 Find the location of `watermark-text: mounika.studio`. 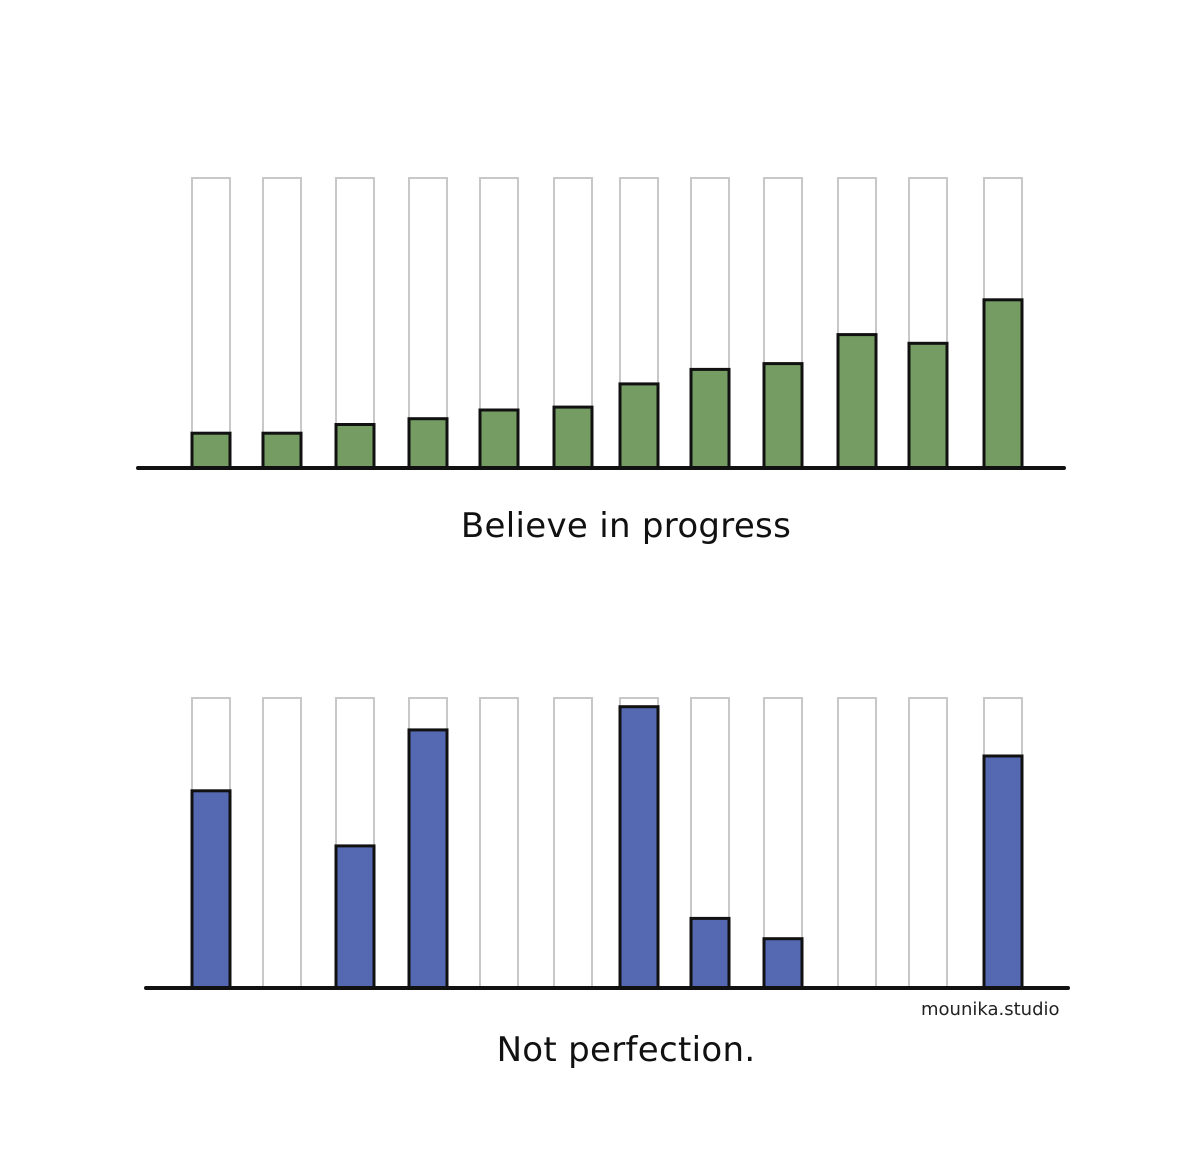

watermark-text: mounika.studio is located at coordinates (990, 1009).